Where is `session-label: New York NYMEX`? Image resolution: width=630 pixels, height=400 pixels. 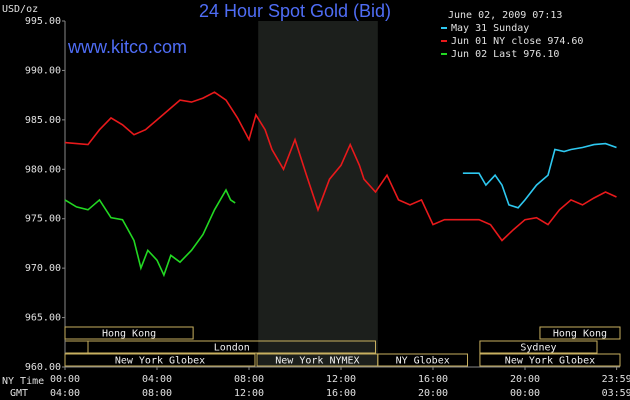
session-label: New York NYMEX is located at coordinates (317, 361).